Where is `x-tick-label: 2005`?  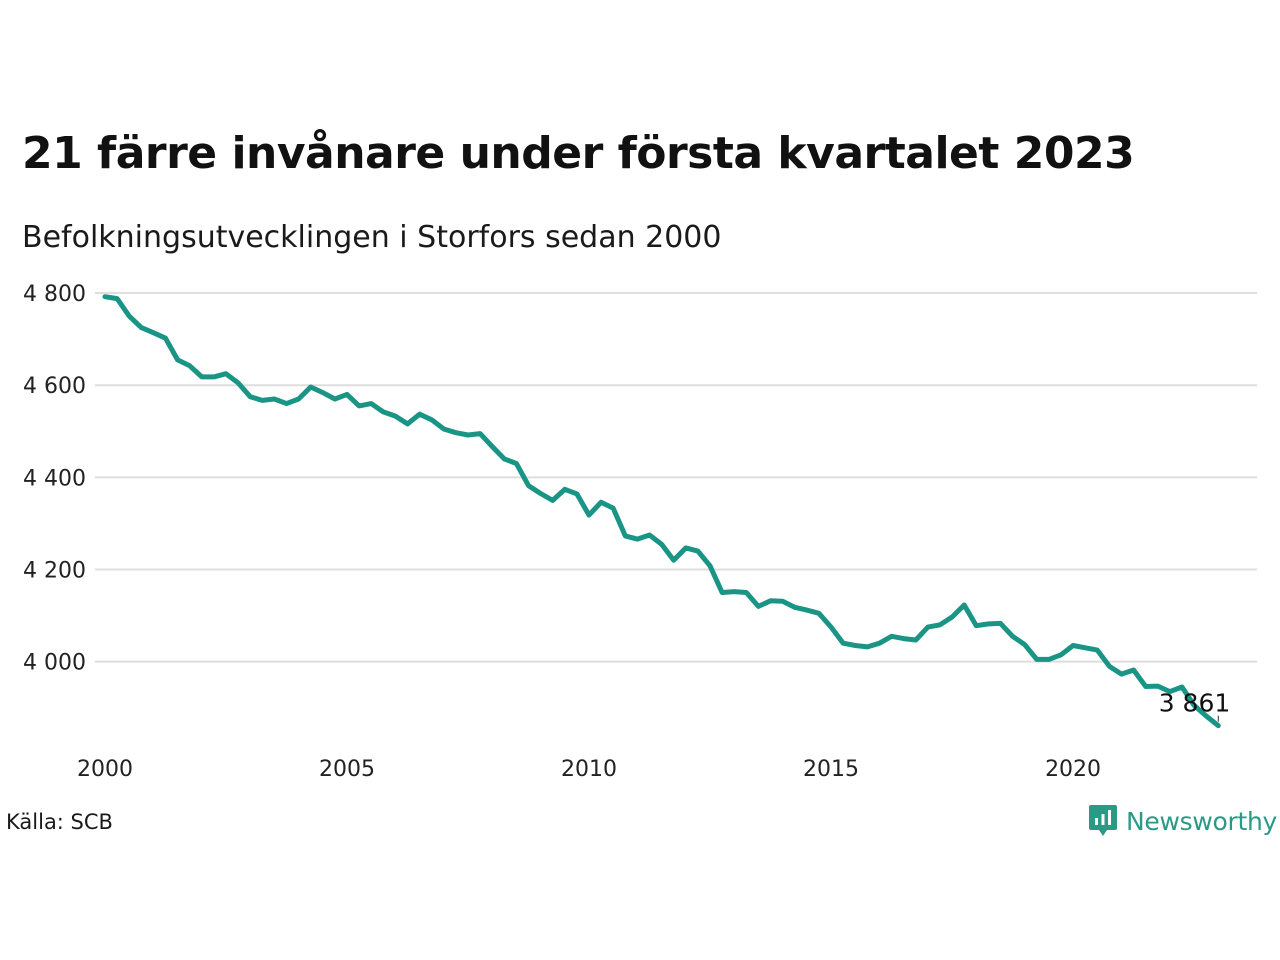 x-tick-label: 2005 is located at coordinates (347, 769).